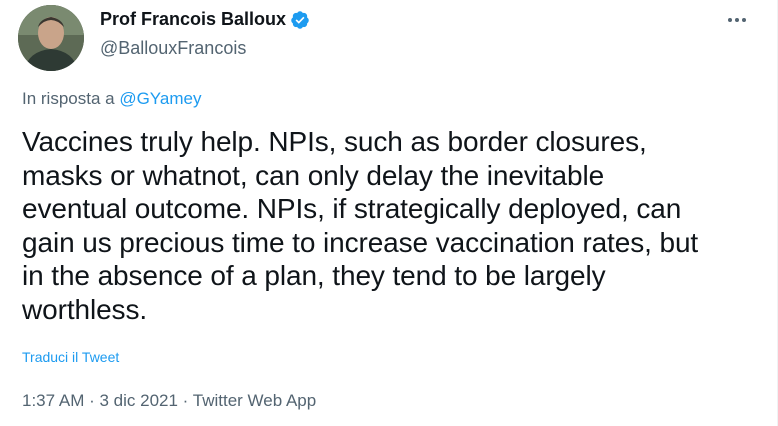  I want to click on reply-prefix: In risposta a, so click(71, 98).